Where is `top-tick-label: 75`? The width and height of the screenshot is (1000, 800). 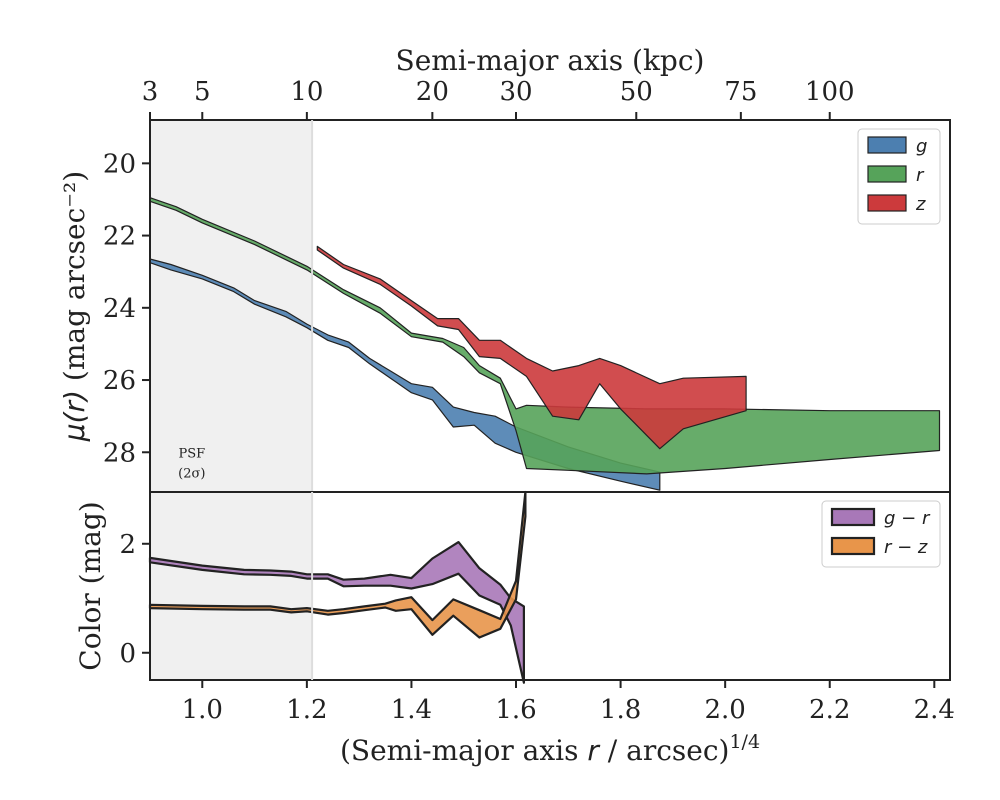 top-tick-label: 75 is located at coordinates (740, 92).